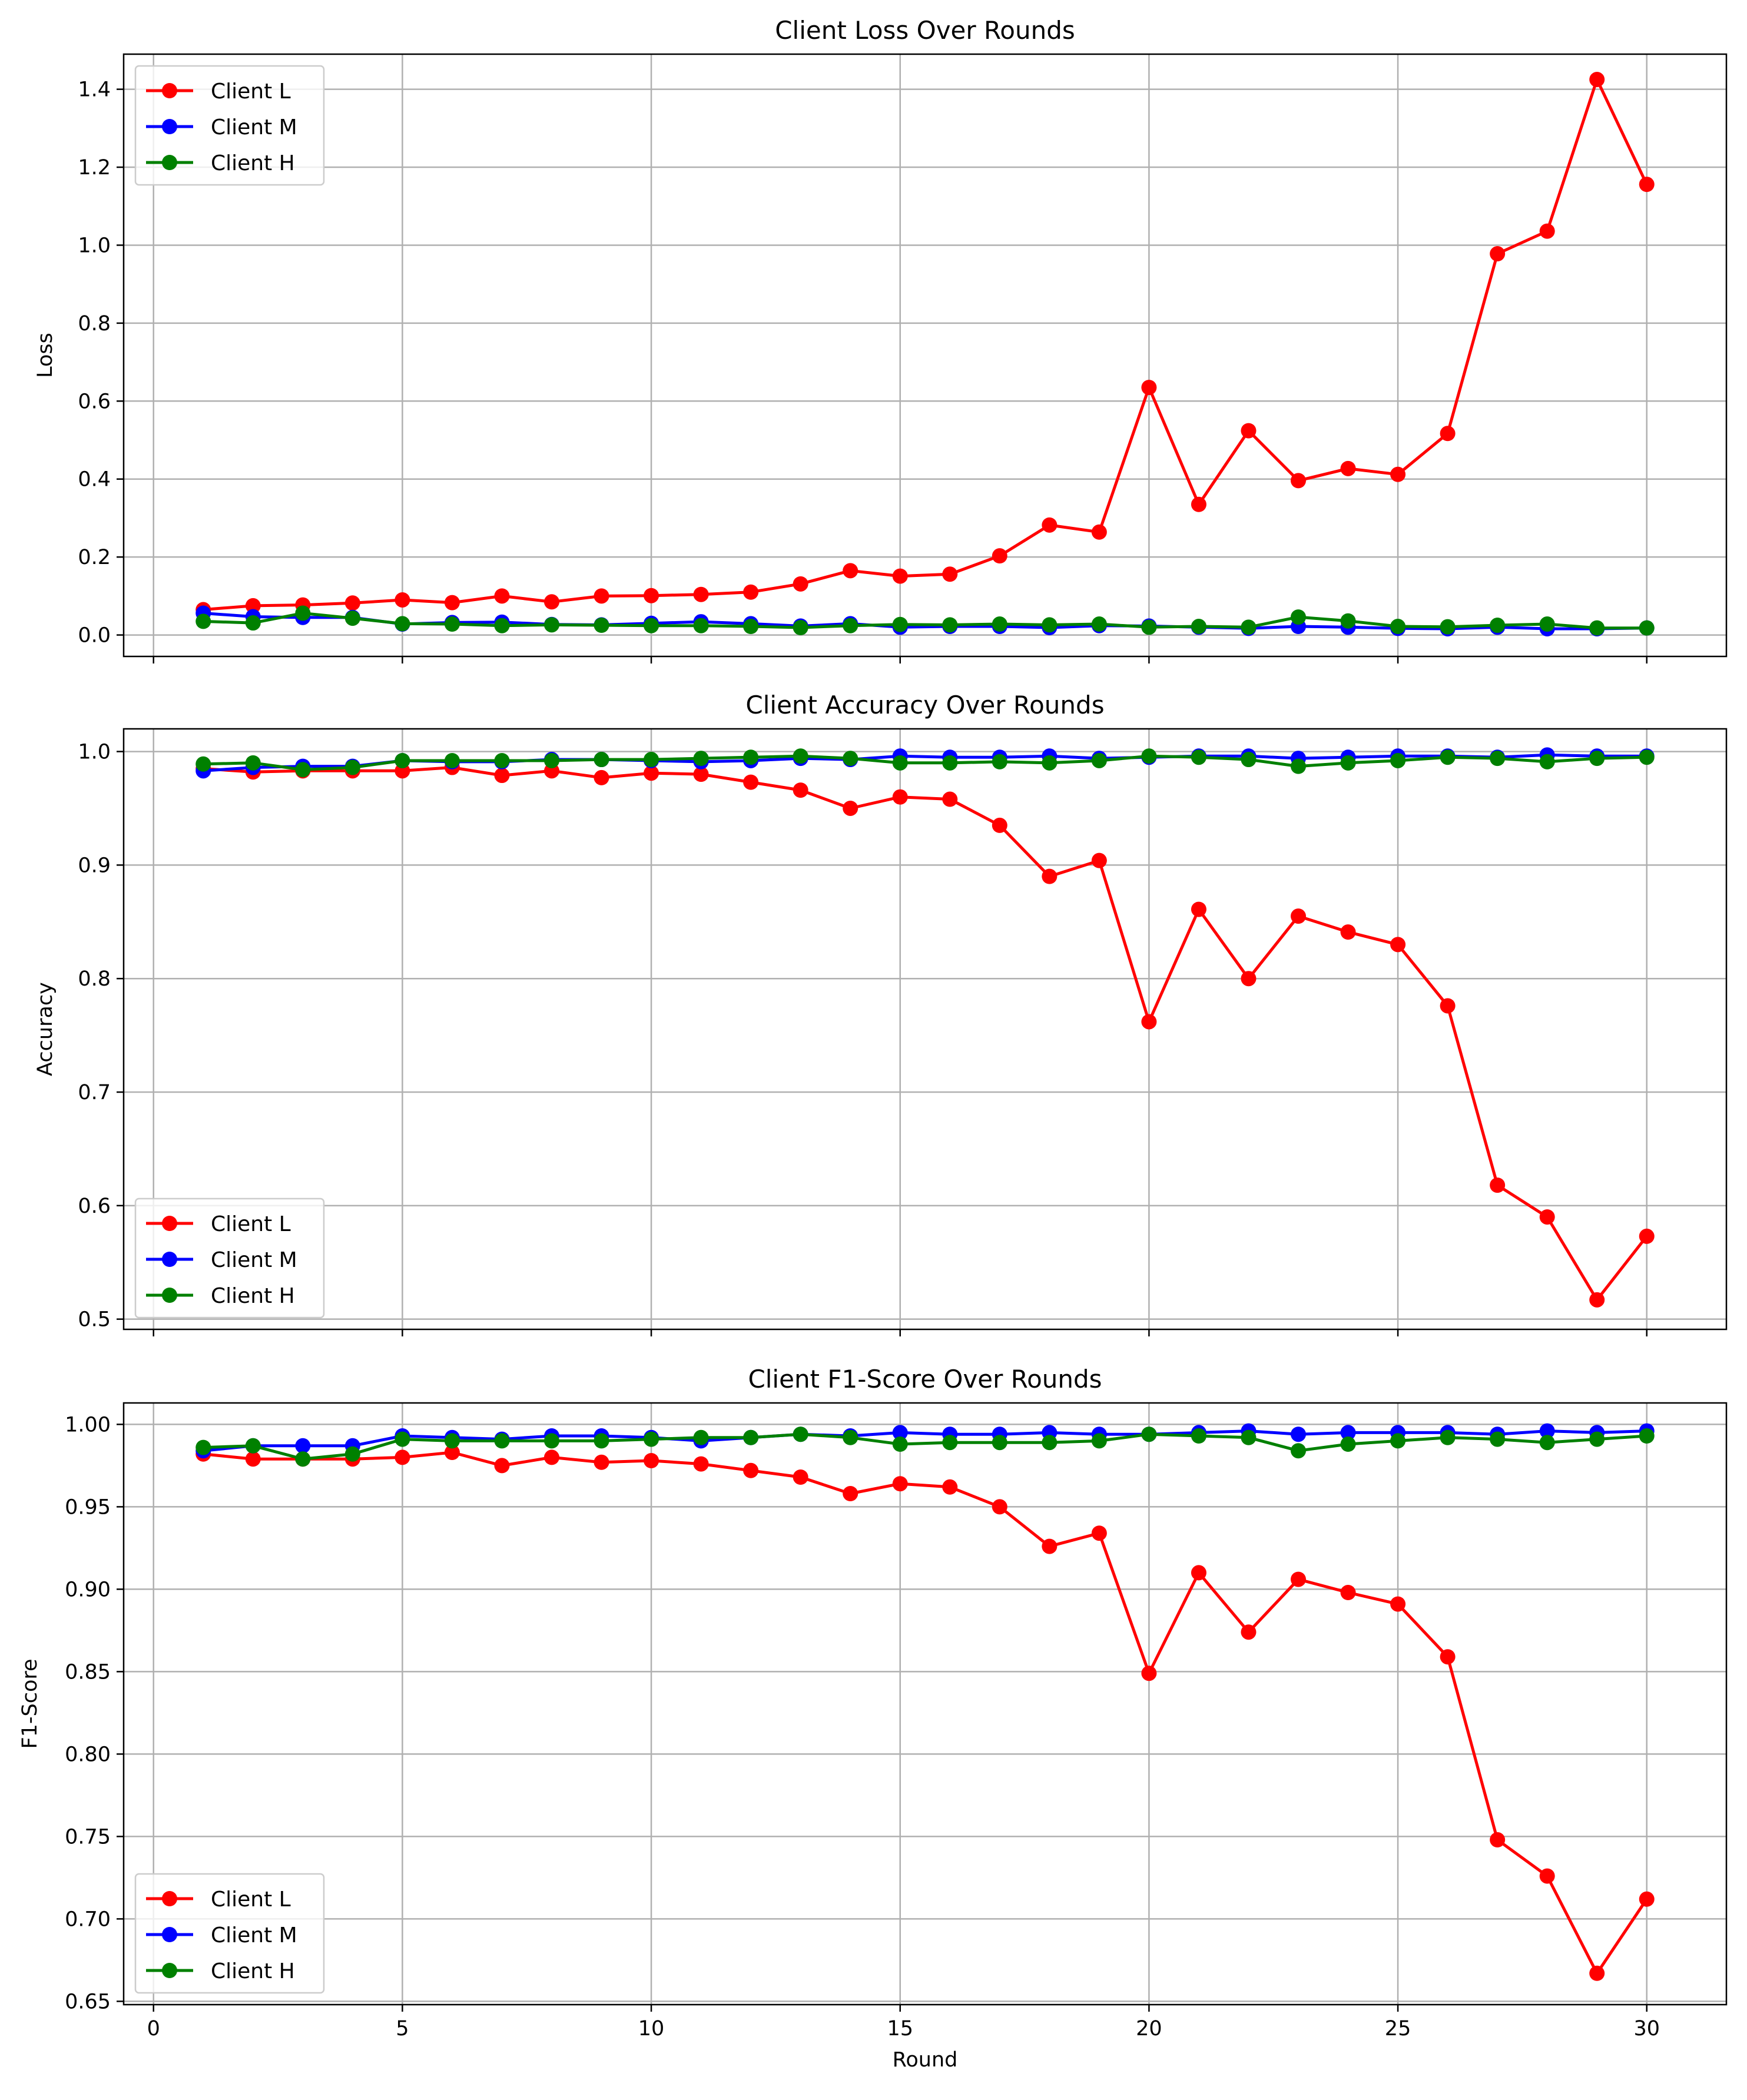 The image size is (1747, 2100). I want to click on chart-title: Client F1-Score Over Rounds, so click(925, 1380).